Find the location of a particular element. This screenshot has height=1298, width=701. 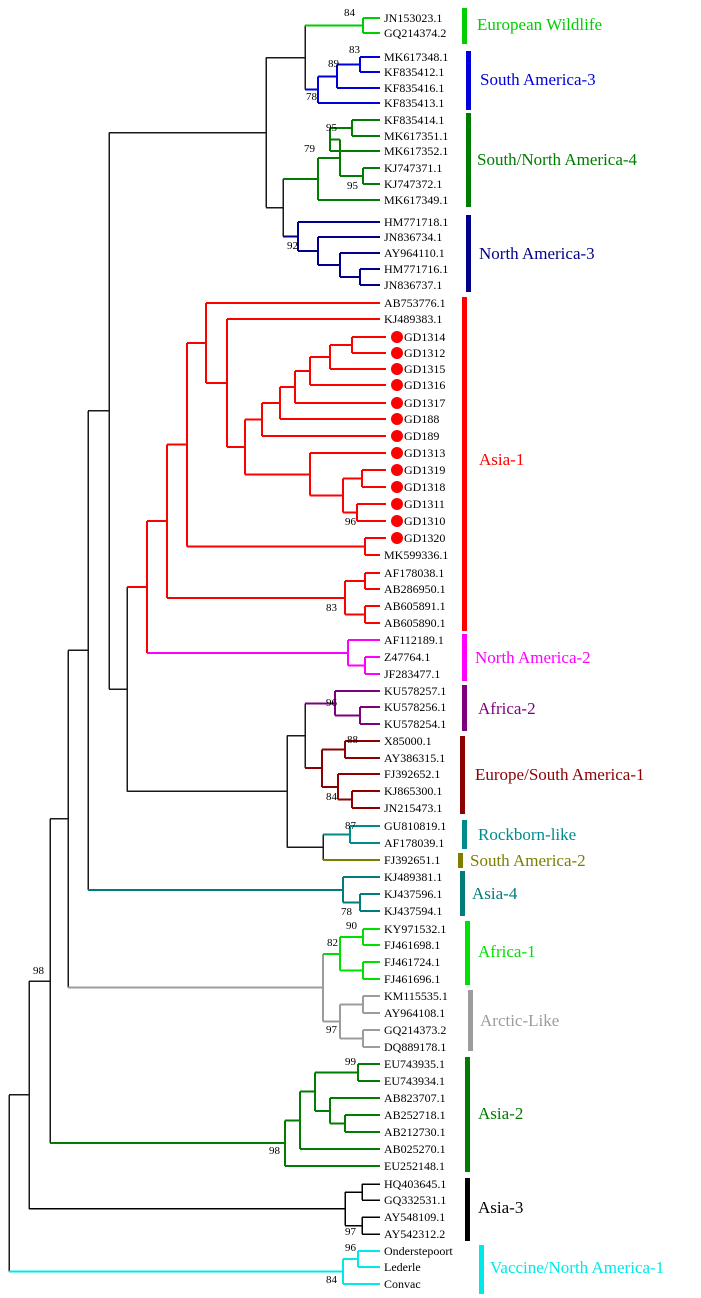

taxon-label: GD1320 is located at coordinates (425, 538).